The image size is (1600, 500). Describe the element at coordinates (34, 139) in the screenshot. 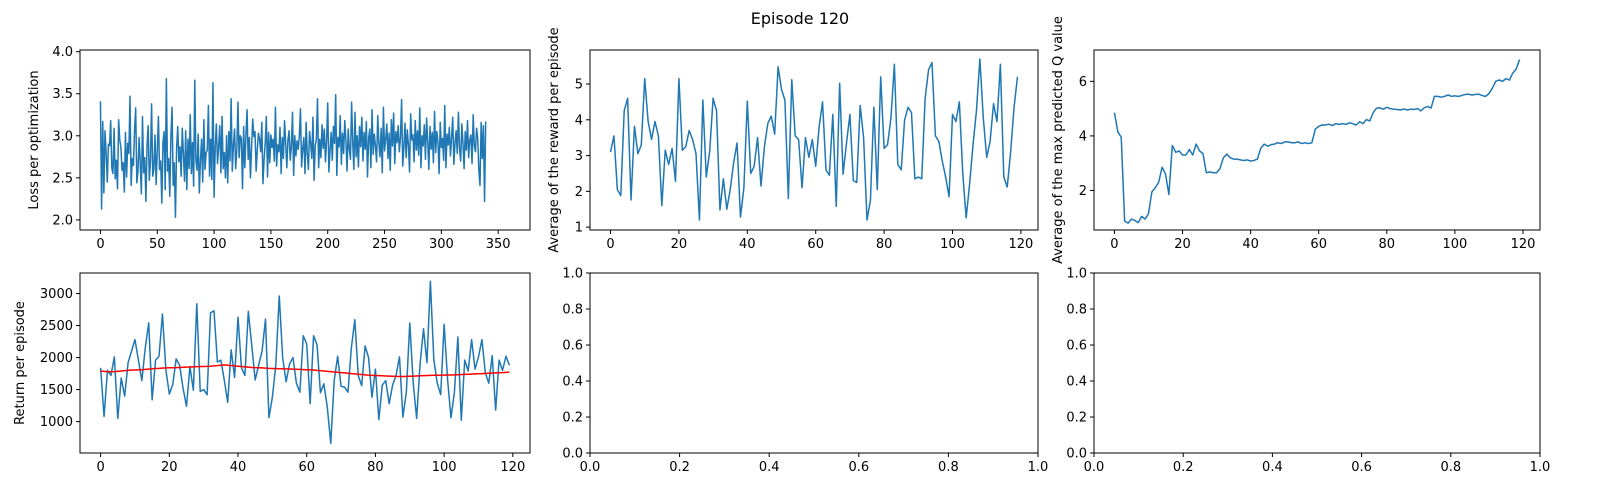

I see `y-axis-label: Loss per optimization` at that location.